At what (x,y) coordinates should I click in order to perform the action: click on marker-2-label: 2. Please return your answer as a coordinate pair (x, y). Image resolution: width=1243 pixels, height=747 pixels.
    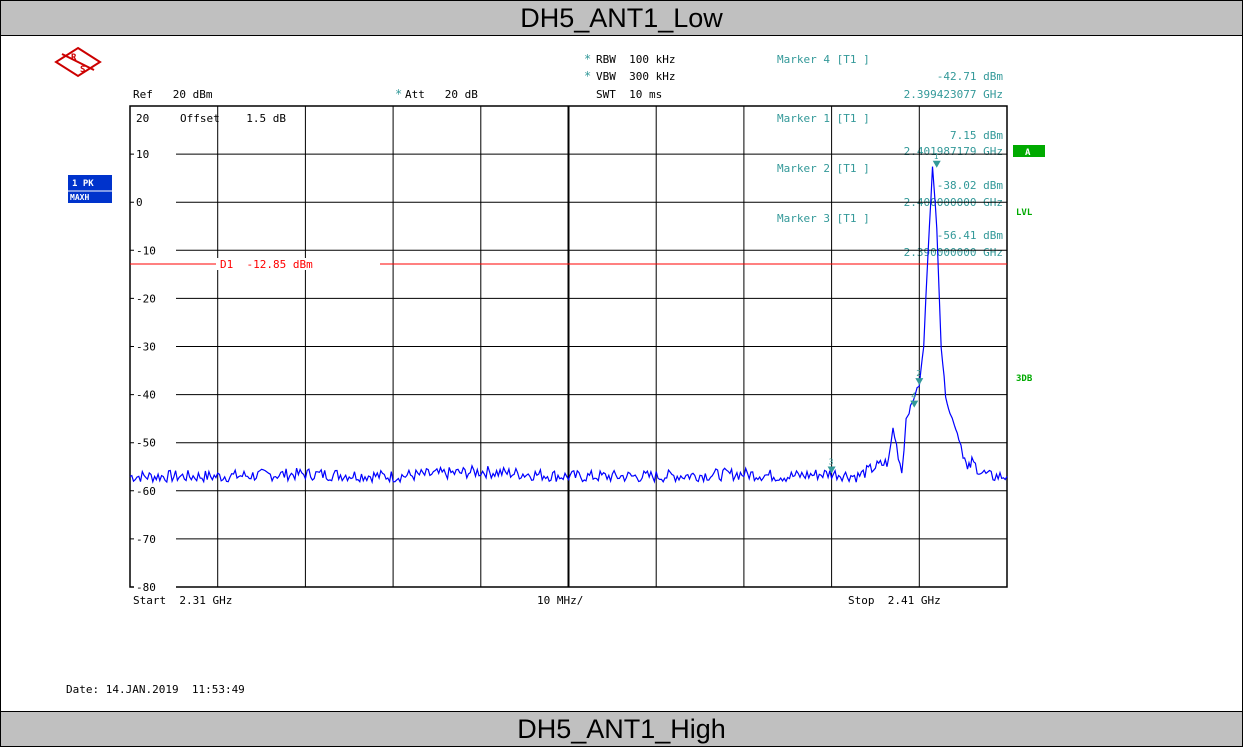
    Looking at the image, I should click on (918, 373).